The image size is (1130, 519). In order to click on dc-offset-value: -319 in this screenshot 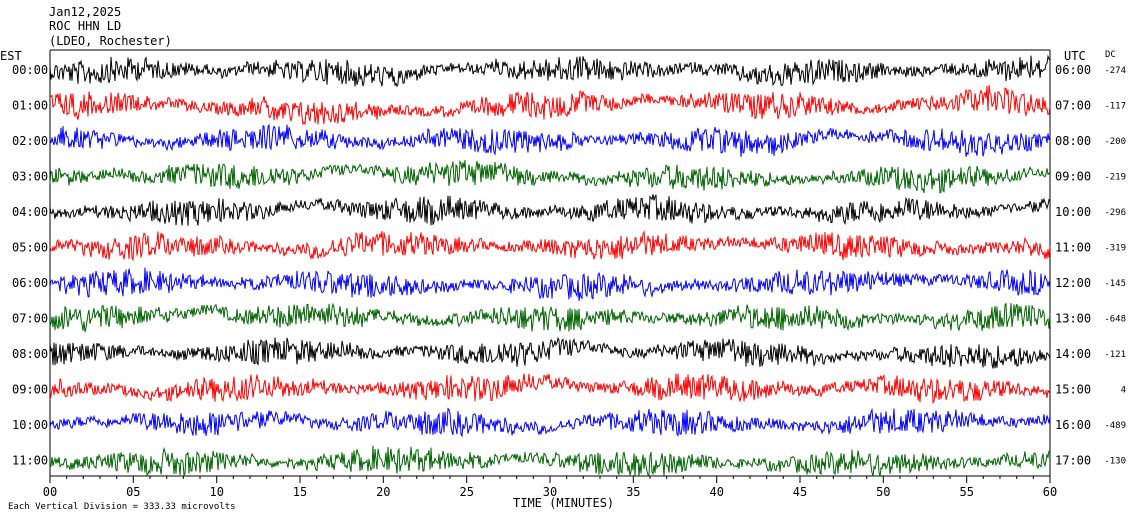, I will do `click(1115, 249)`.